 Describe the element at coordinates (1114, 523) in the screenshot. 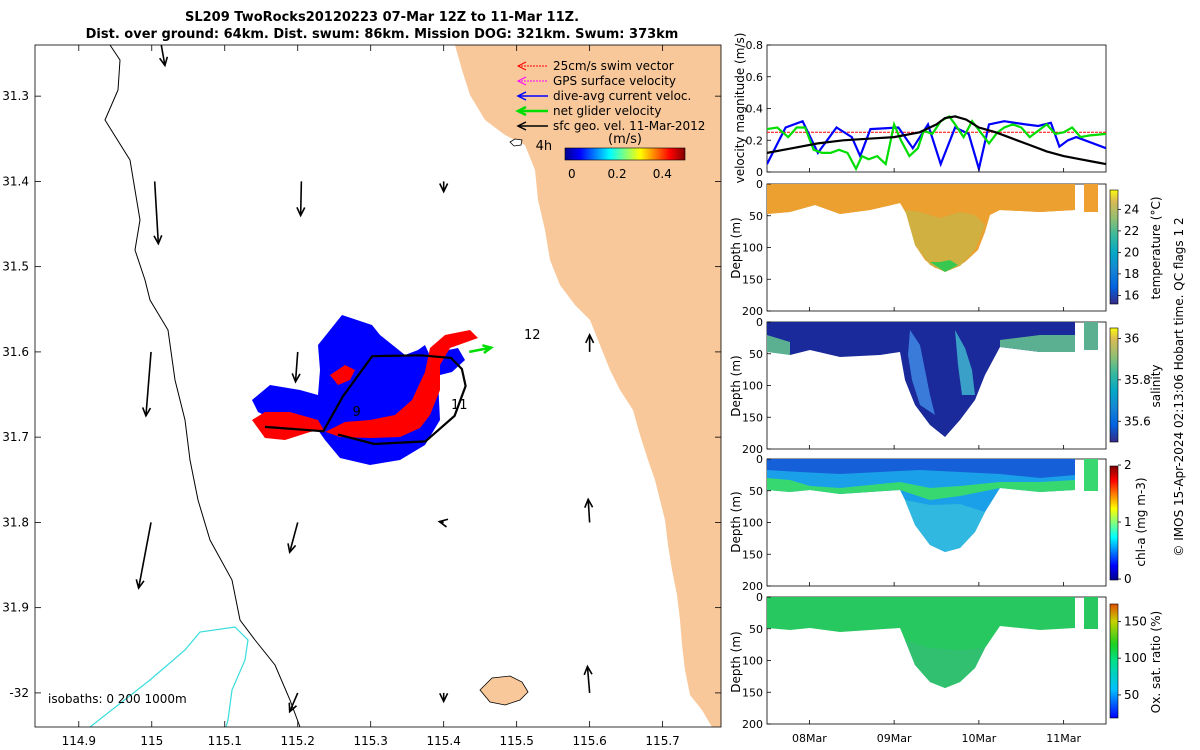

I see `chlorophyll-colorbar` at that location.